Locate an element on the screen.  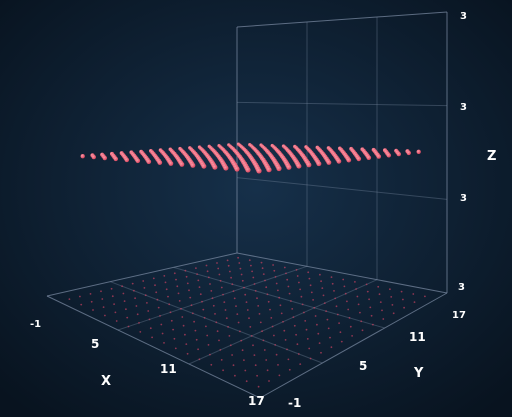
z-axis-title: Z is located at coordinates (491, 156).